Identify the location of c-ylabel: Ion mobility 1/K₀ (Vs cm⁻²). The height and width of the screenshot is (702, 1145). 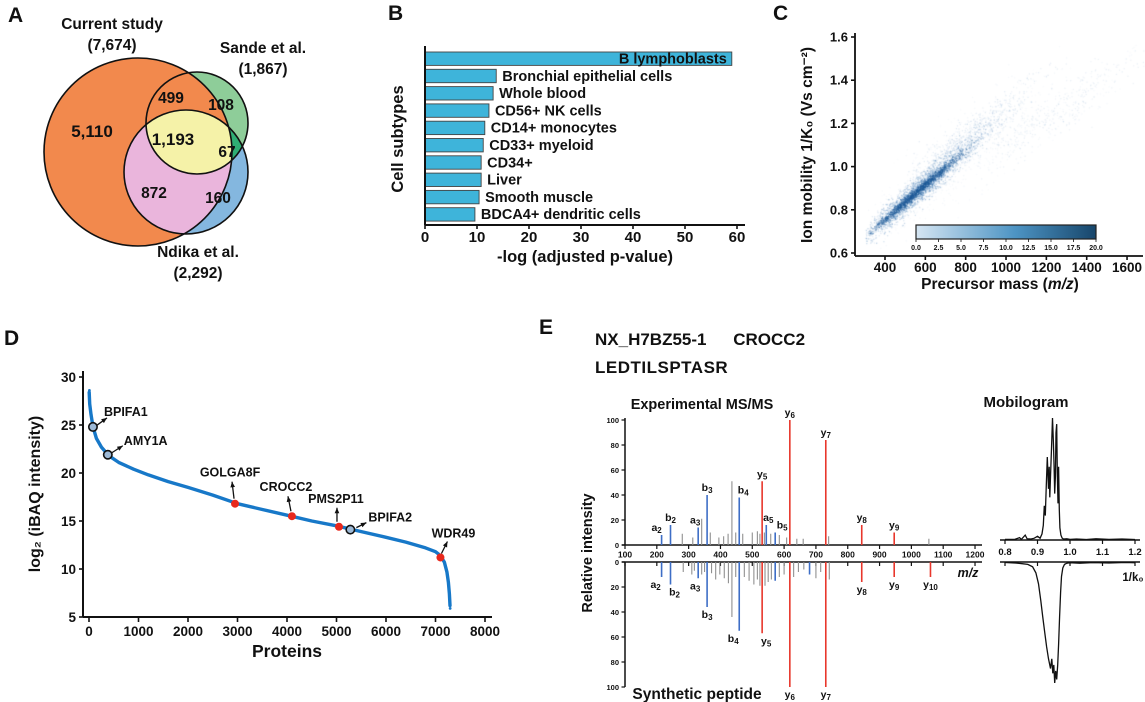
(807, 145).